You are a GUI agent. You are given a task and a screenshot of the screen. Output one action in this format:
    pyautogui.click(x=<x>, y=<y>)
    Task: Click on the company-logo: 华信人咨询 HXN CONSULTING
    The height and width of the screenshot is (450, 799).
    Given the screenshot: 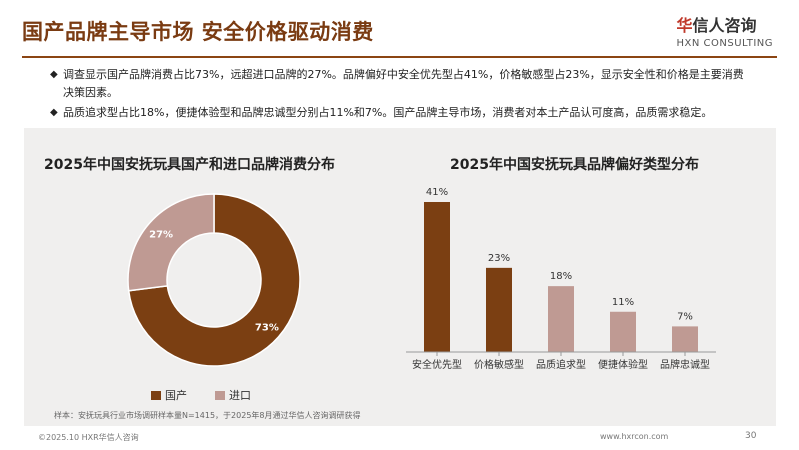 What is the action you would take?
    pyautogui.click(x=724, y=30)
    